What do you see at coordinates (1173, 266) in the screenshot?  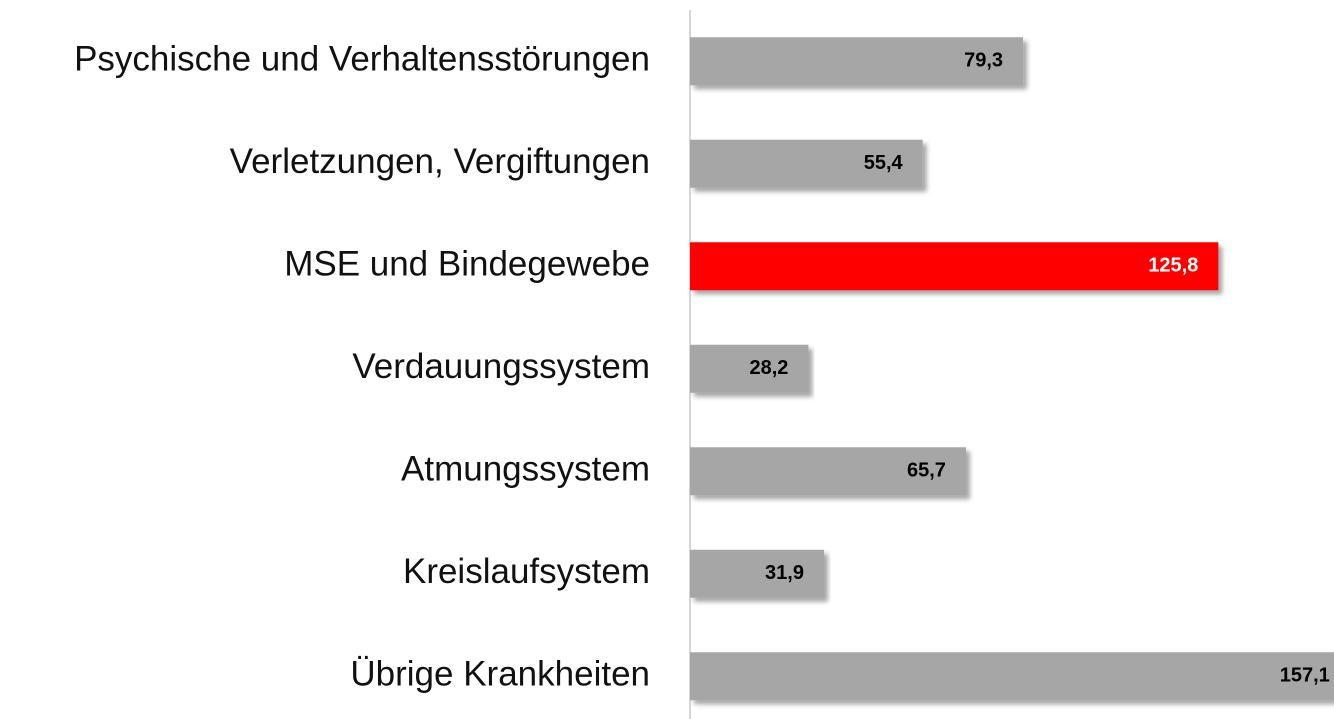 I see `value-label: 125,8` at bounding box center [1173, 266].